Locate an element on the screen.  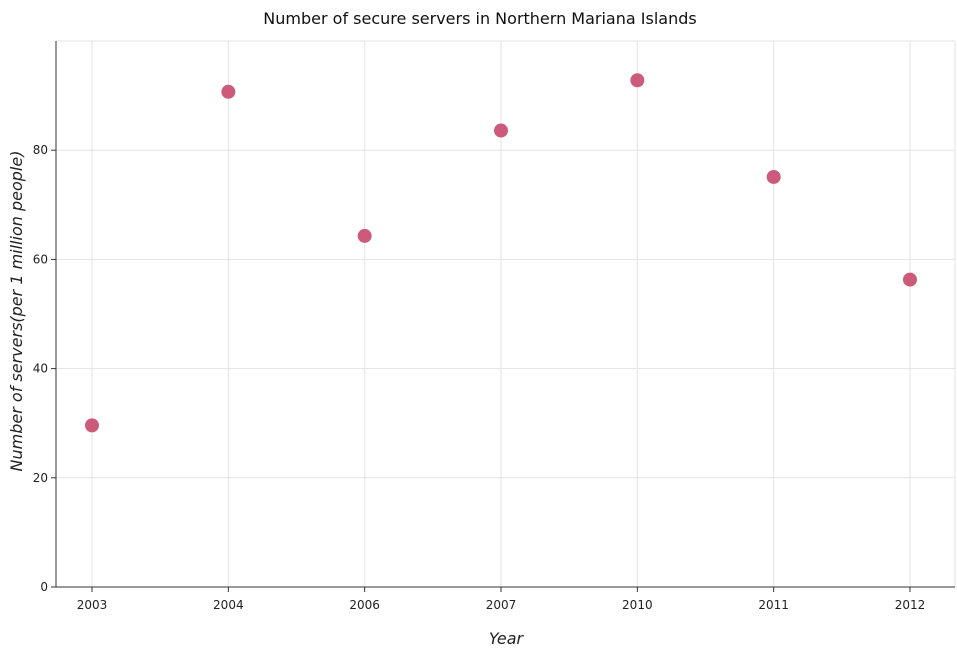
y-tick-label: 0 is located at coordinates (44, 587).